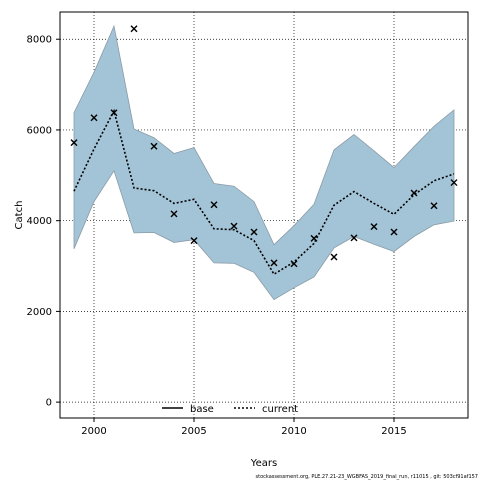 Image resolution: width=480 pixels, height=480 pixels. Describe the element at coordinates (93, 431) in the screenshot. I see `x-tick-label: 2000` at that location.